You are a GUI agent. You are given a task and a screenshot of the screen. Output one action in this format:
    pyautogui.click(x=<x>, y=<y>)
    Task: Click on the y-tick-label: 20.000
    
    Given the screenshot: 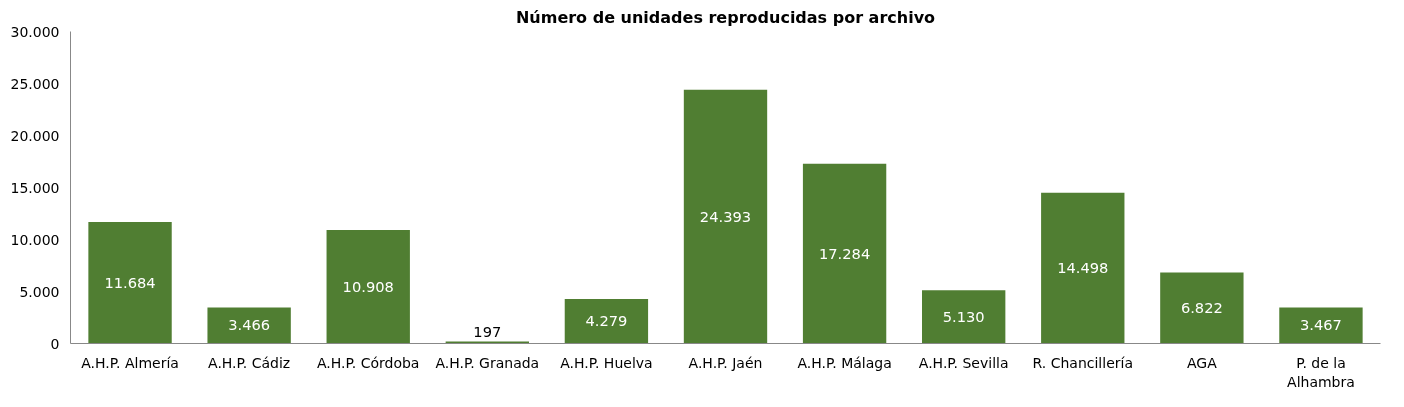 What is the action you would take?
    pyautogui.click(x=35, y=135)
    